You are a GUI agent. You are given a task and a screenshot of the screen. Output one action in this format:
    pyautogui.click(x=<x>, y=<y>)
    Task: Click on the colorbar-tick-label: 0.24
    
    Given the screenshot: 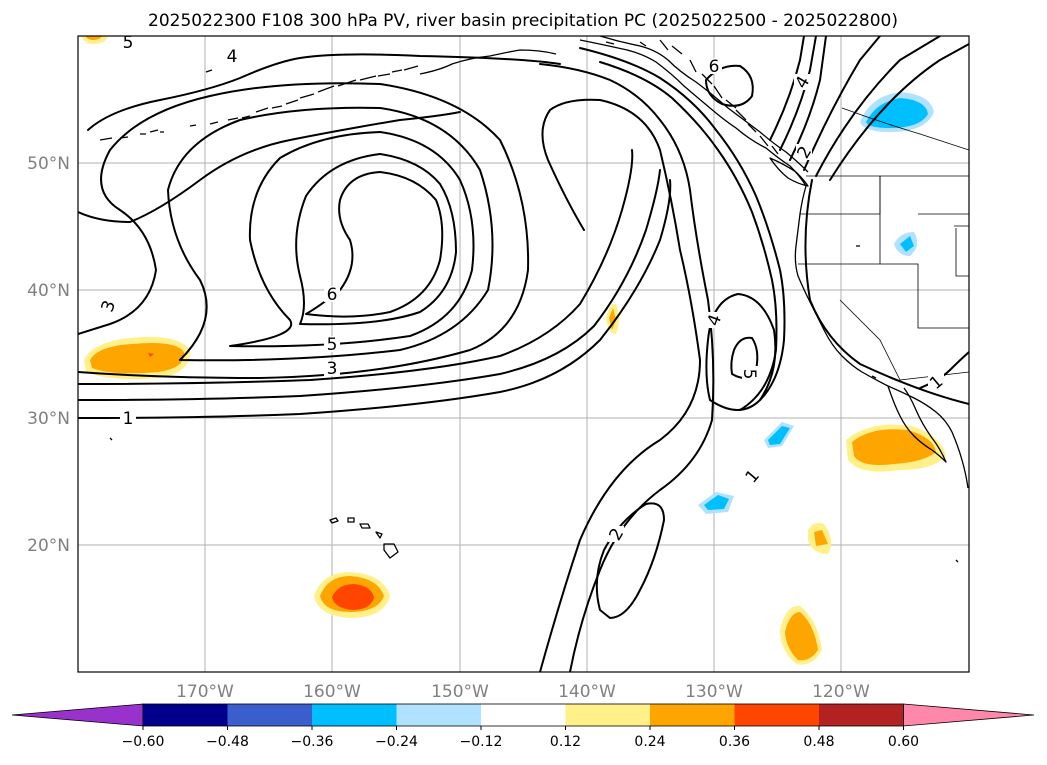 What is the action you would take?
    pyautogui.click(x=649, y=742)
    